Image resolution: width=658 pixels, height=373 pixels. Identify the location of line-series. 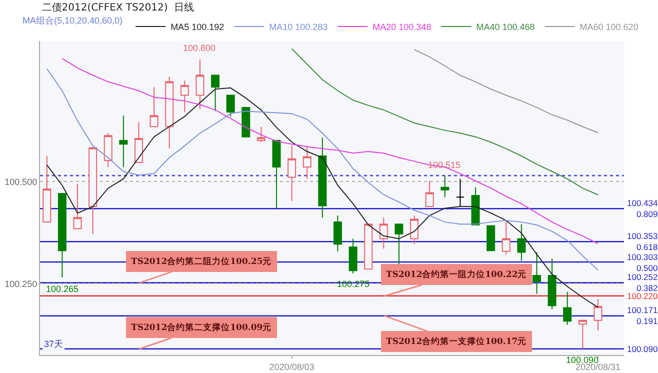
(506, 91).